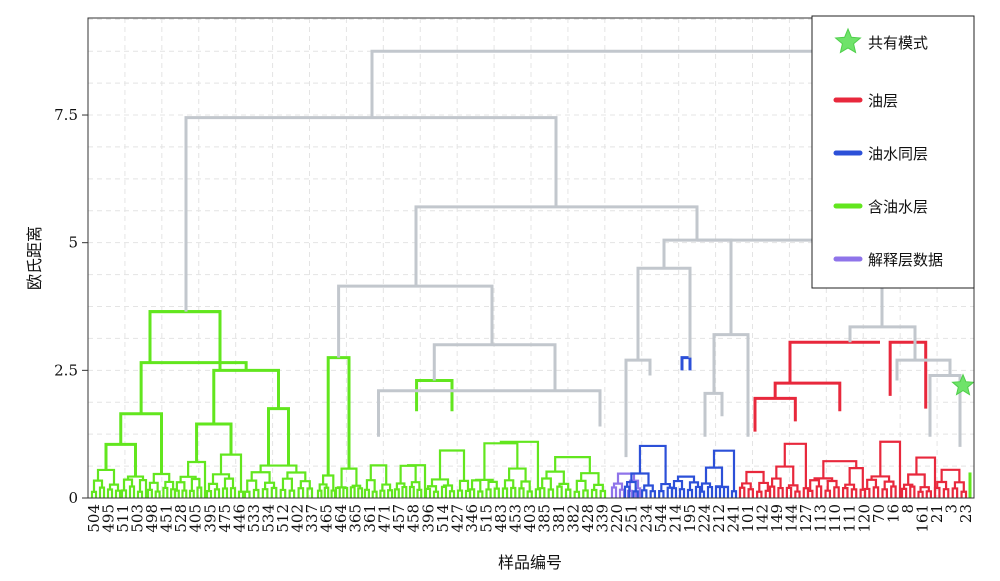  I want to click on legend-star-icon, so click(848, 40).